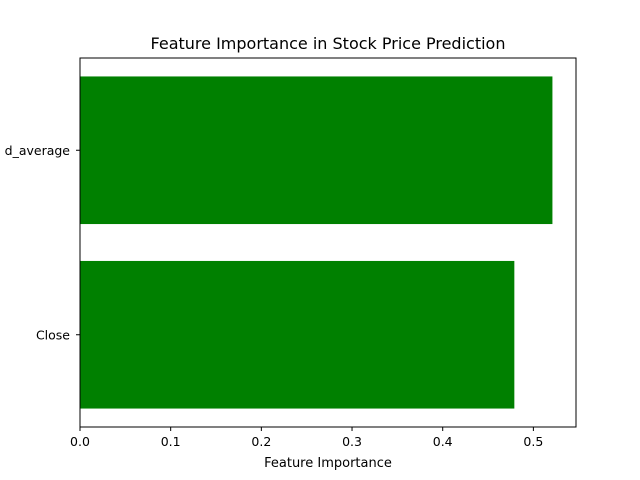 The image size is (640, 480). I want to click on x-tick-label: 0.0, so click(80, 441).